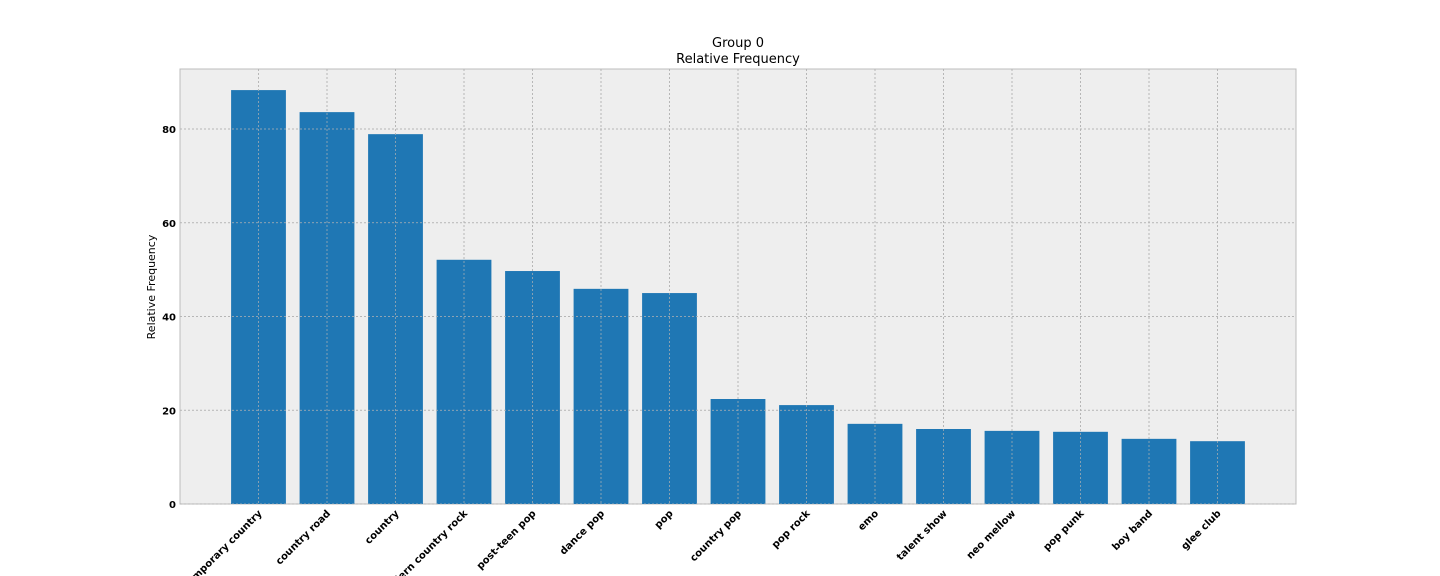 The image size is (1440, 576). What do you see at coordinates (216, 542) in the screenshot?
I see `x-tick-label: contemporary country` at bounding box center [216, 542].